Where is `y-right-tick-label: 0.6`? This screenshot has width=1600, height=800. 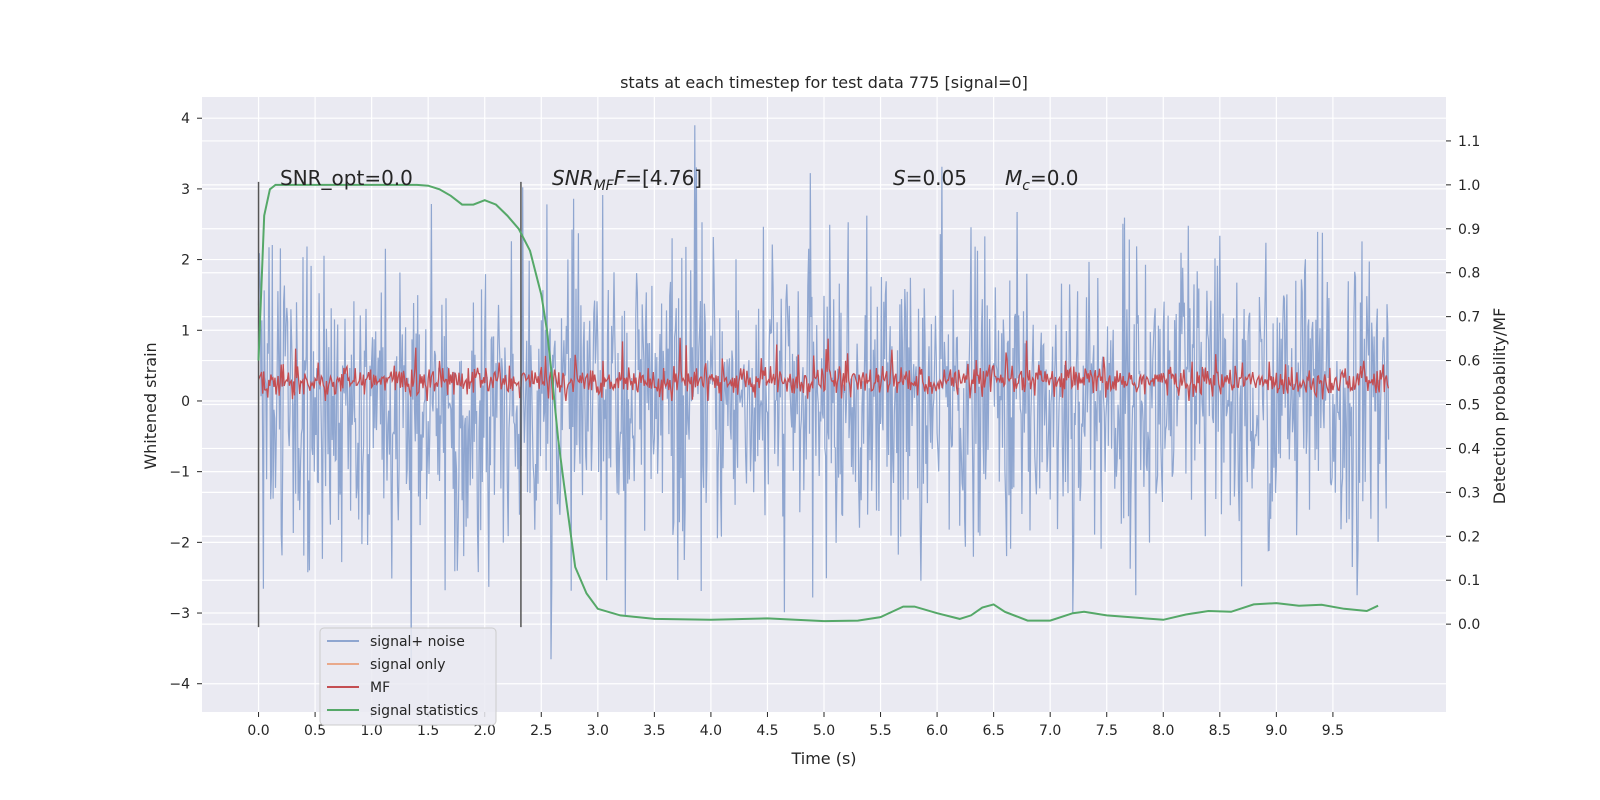
y-right-tick-label: 0.6 is located at coordinates (1469, 362).